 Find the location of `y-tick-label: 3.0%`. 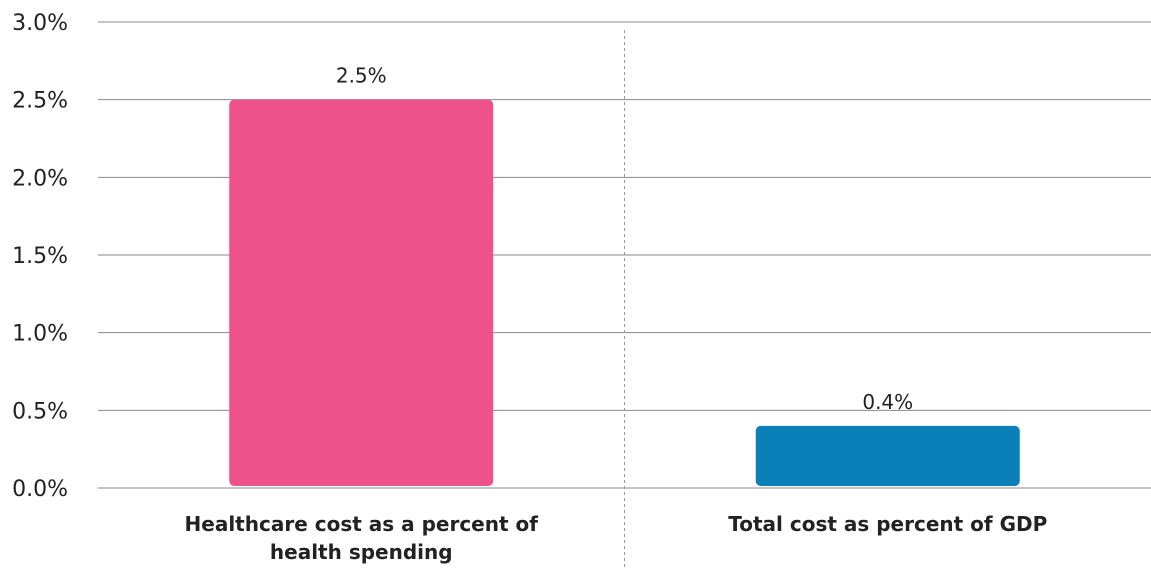

y-tick-label: 3.0% is located at coordinates (40, 23).